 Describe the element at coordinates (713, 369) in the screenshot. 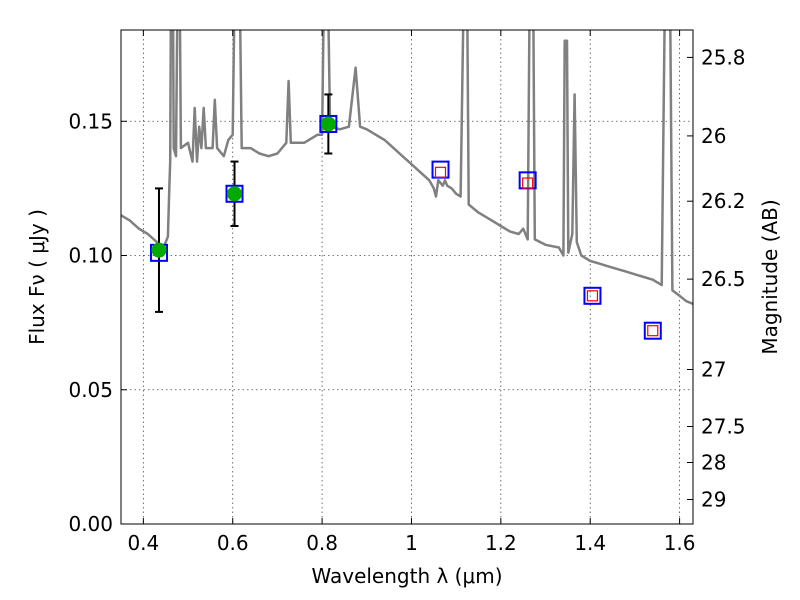

I see `right-y-tick-label: 27` at that location.